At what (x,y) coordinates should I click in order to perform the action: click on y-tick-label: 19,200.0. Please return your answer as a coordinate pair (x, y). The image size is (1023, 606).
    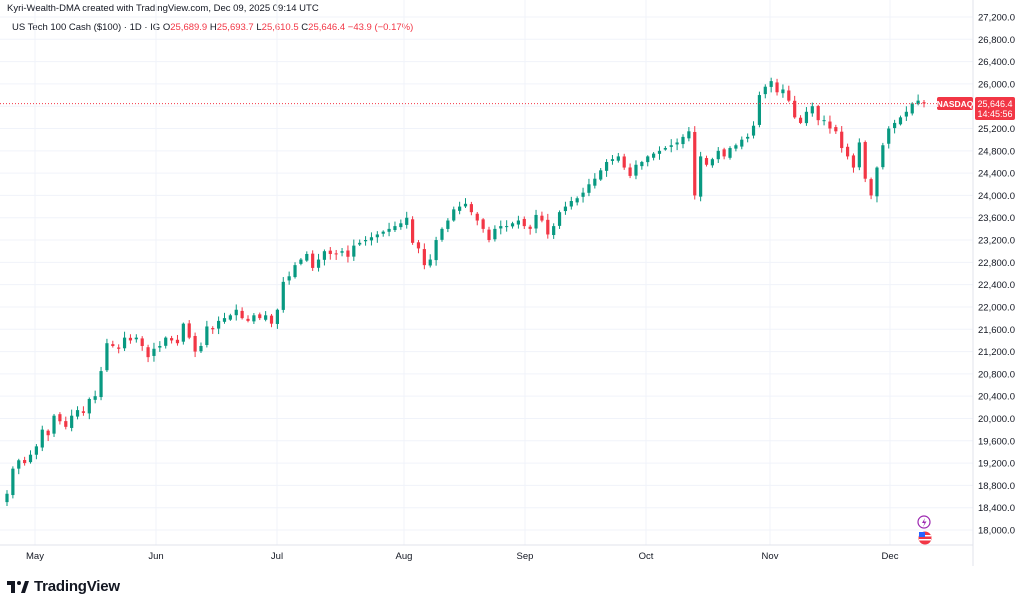
    Looking at the image, I should click on (996, 464).